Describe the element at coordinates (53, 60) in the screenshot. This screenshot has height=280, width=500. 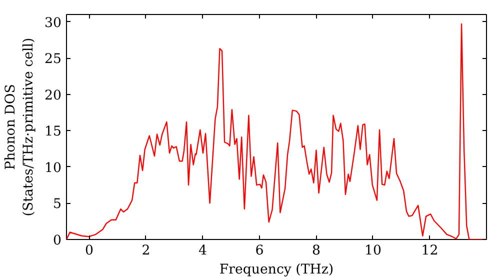
I see `y-tick-label: 25` at that location.